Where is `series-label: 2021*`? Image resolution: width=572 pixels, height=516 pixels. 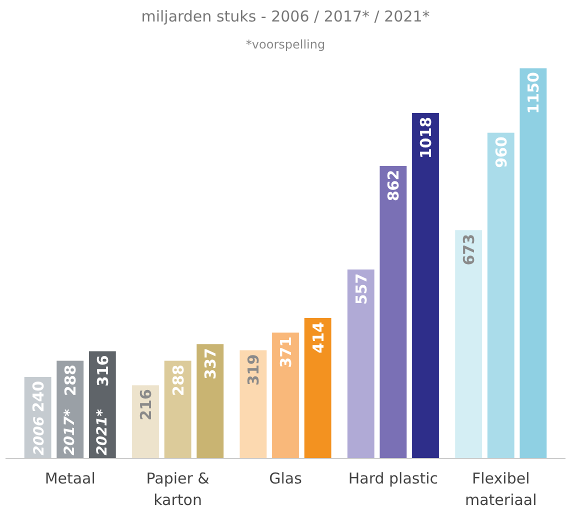
series-label: 2021* is located at coordinates (102, 432).